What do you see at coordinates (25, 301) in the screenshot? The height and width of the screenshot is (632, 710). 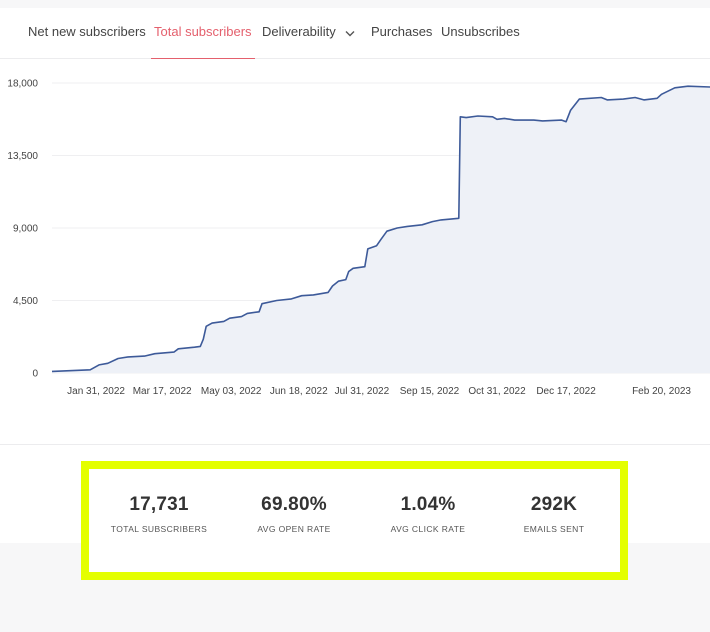 I see `y-tick-label: 4,500` at bounding box center [25, 301].